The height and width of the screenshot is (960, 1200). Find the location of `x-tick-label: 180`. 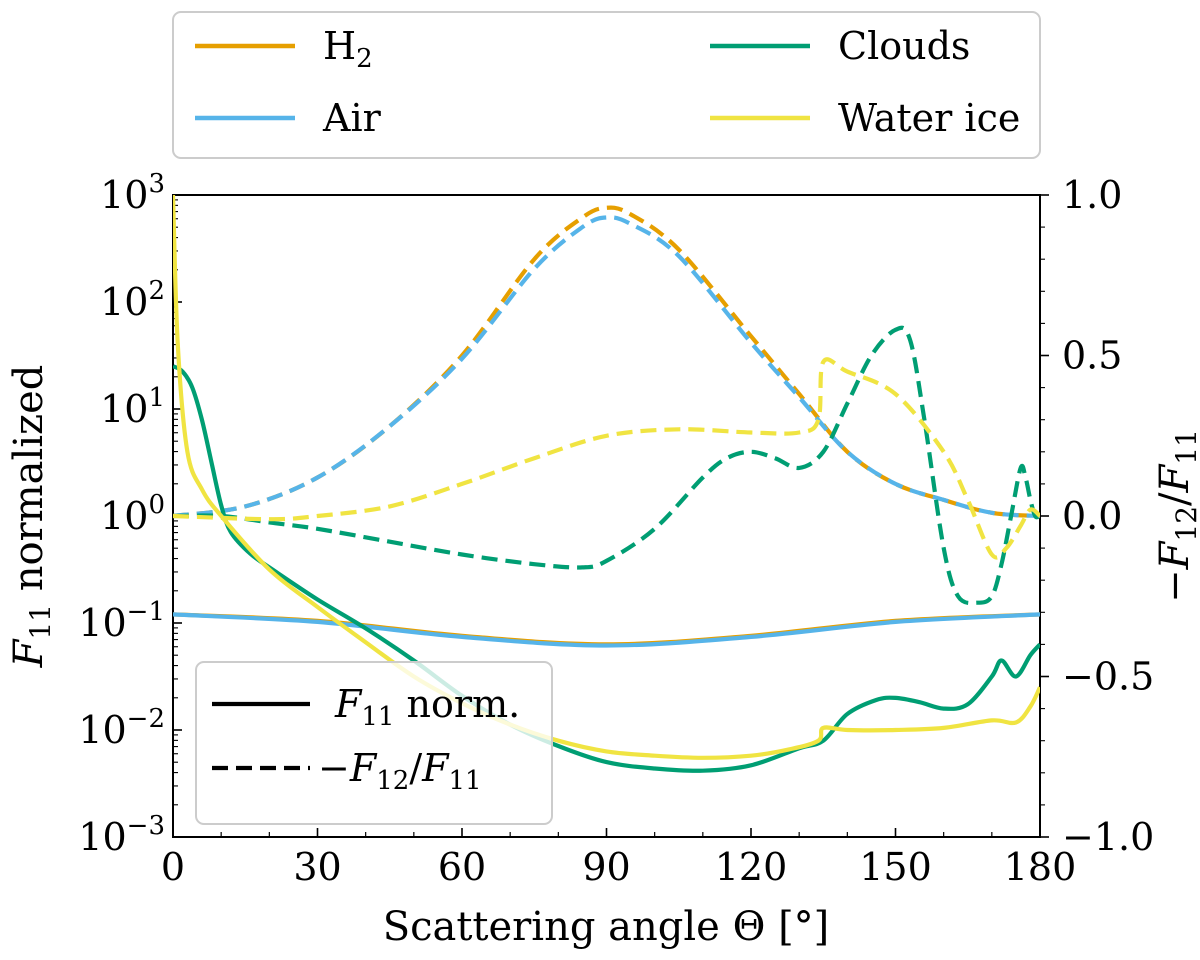

x-tick-label: 180 is located at coordinates (1040, 867).